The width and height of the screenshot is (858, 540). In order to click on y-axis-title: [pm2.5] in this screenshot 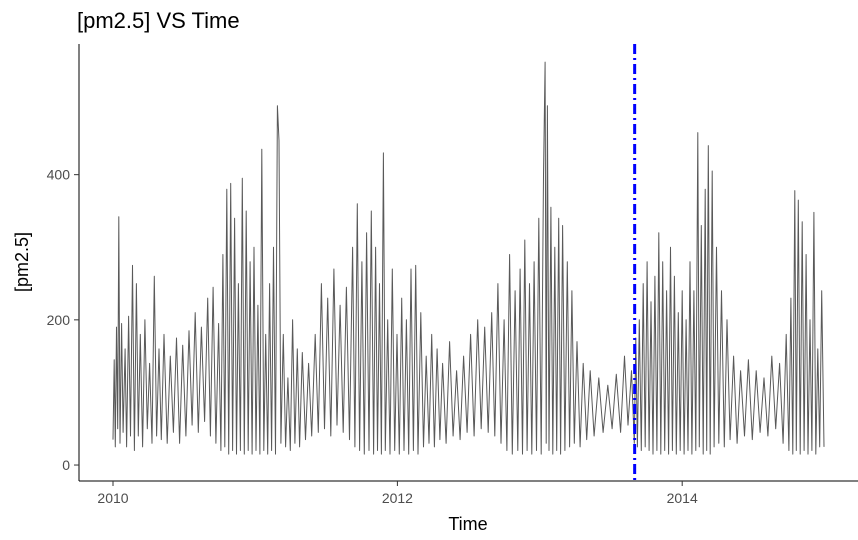, I will do `click(22, 262)`.